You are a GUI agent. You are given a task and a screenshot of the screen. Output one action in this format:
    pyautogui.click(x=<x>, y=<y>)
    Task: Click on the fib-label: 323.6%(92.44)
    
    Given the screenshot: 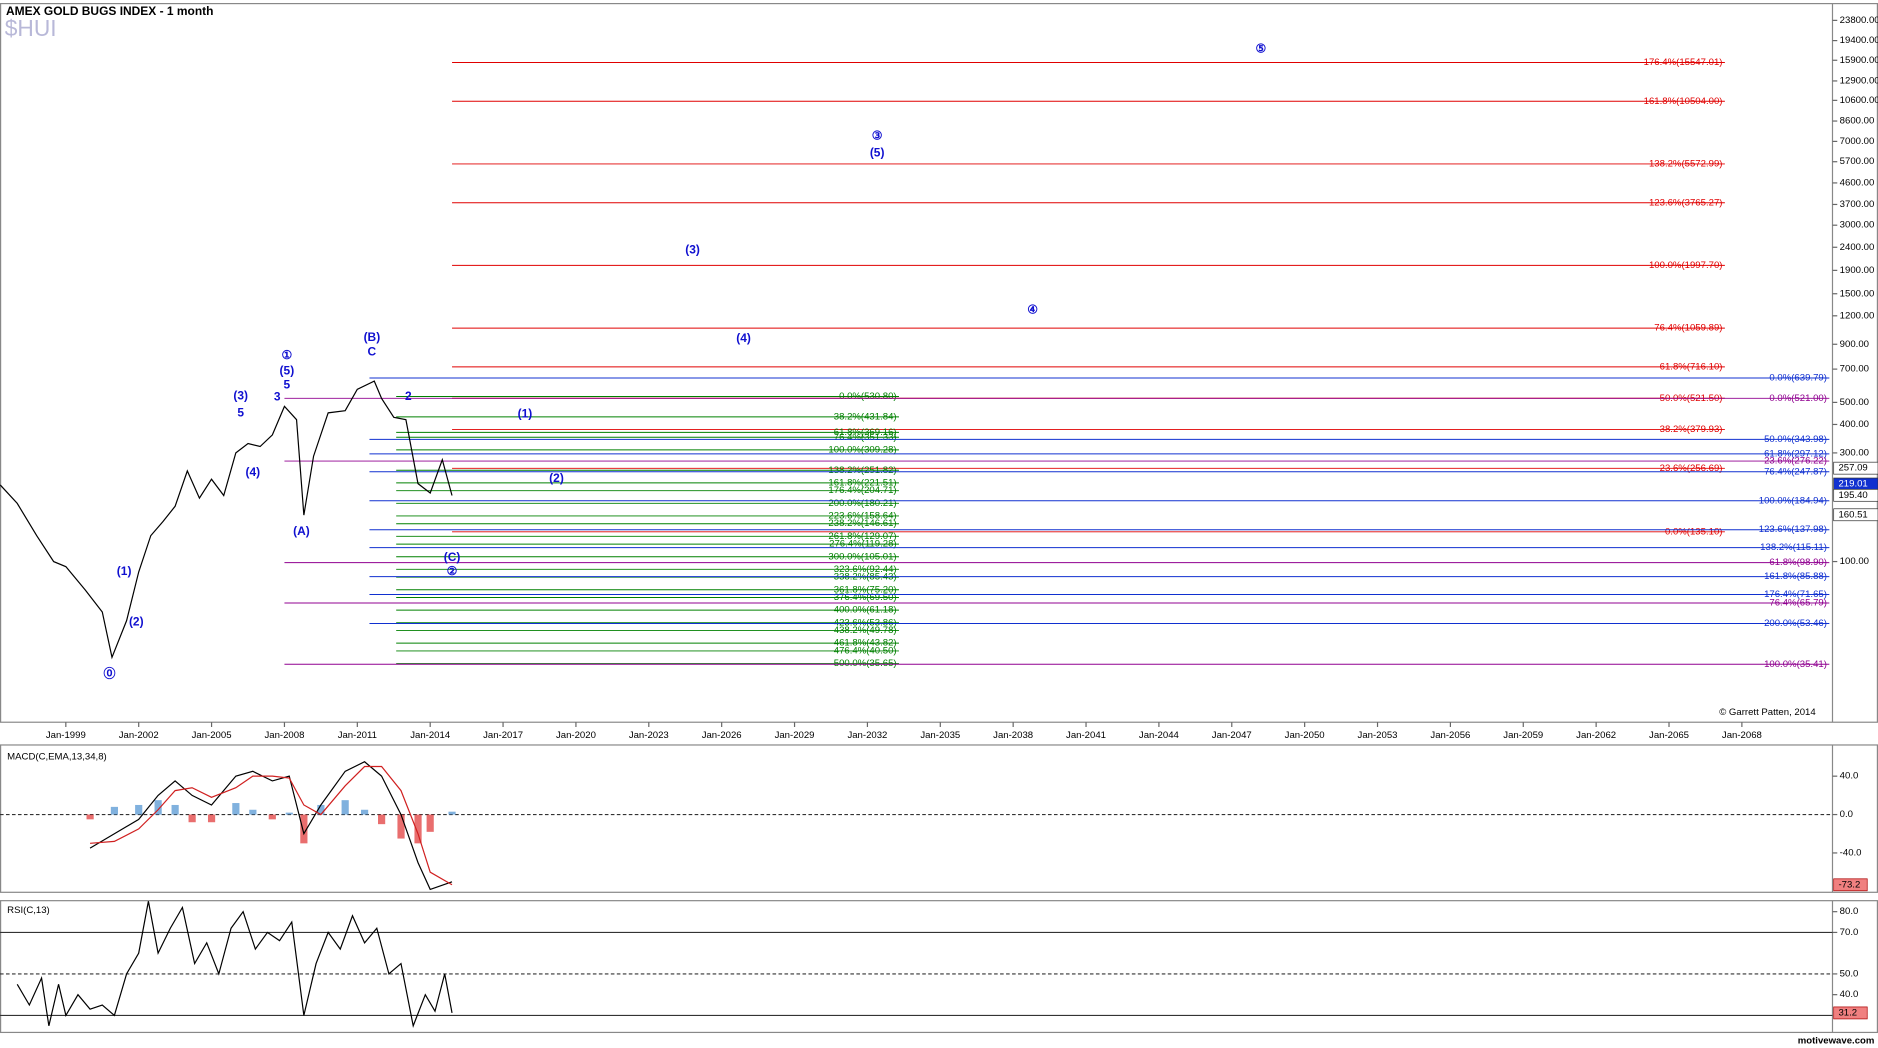 What is the action you would take?
    pyautogui.click(x=865, y=569)
    